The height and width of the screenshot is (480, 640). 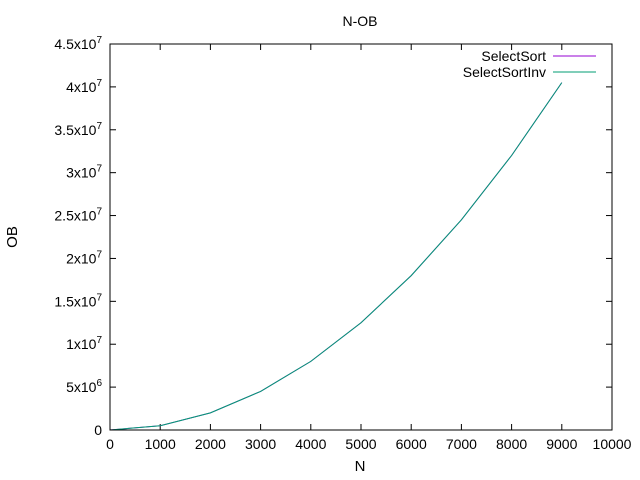 What do you see at coordinates (461, 444) in the screenshot?
I see `x-tick-label: 7000` at bounding box center [461, 444].